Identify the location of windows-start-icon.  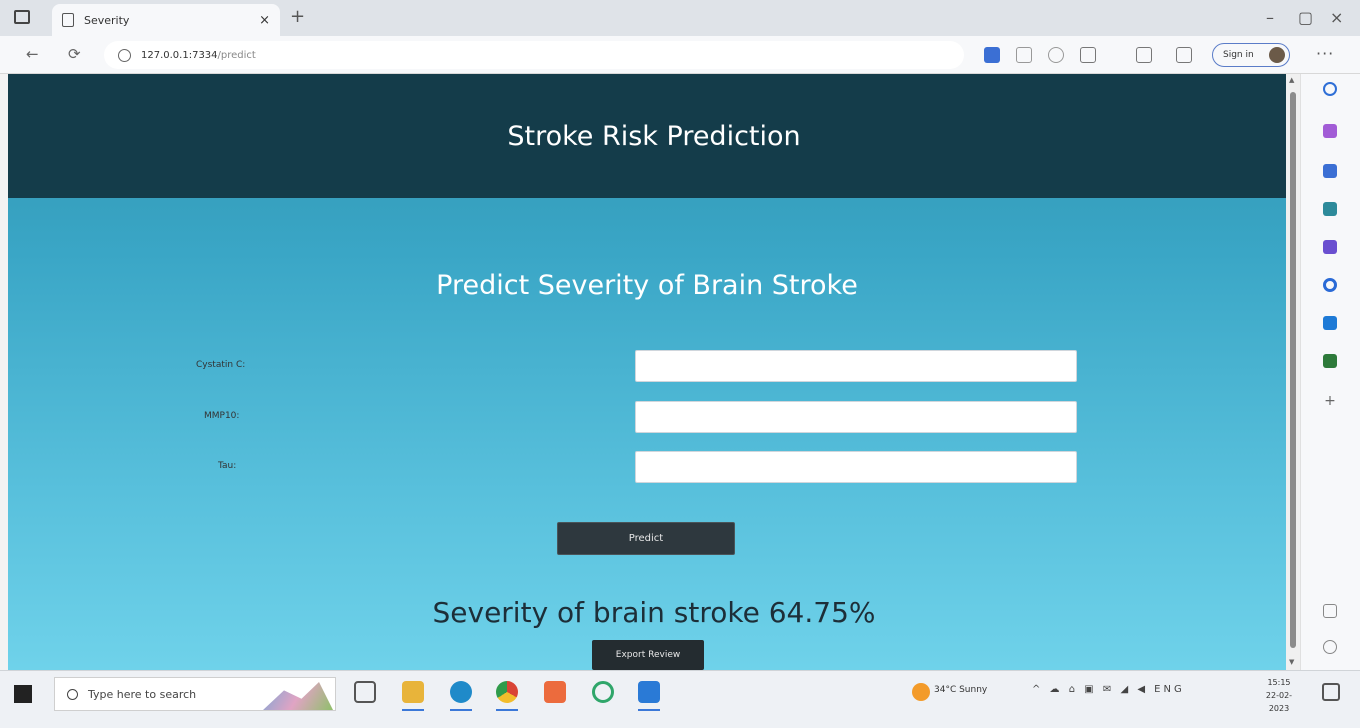
(23, 694).